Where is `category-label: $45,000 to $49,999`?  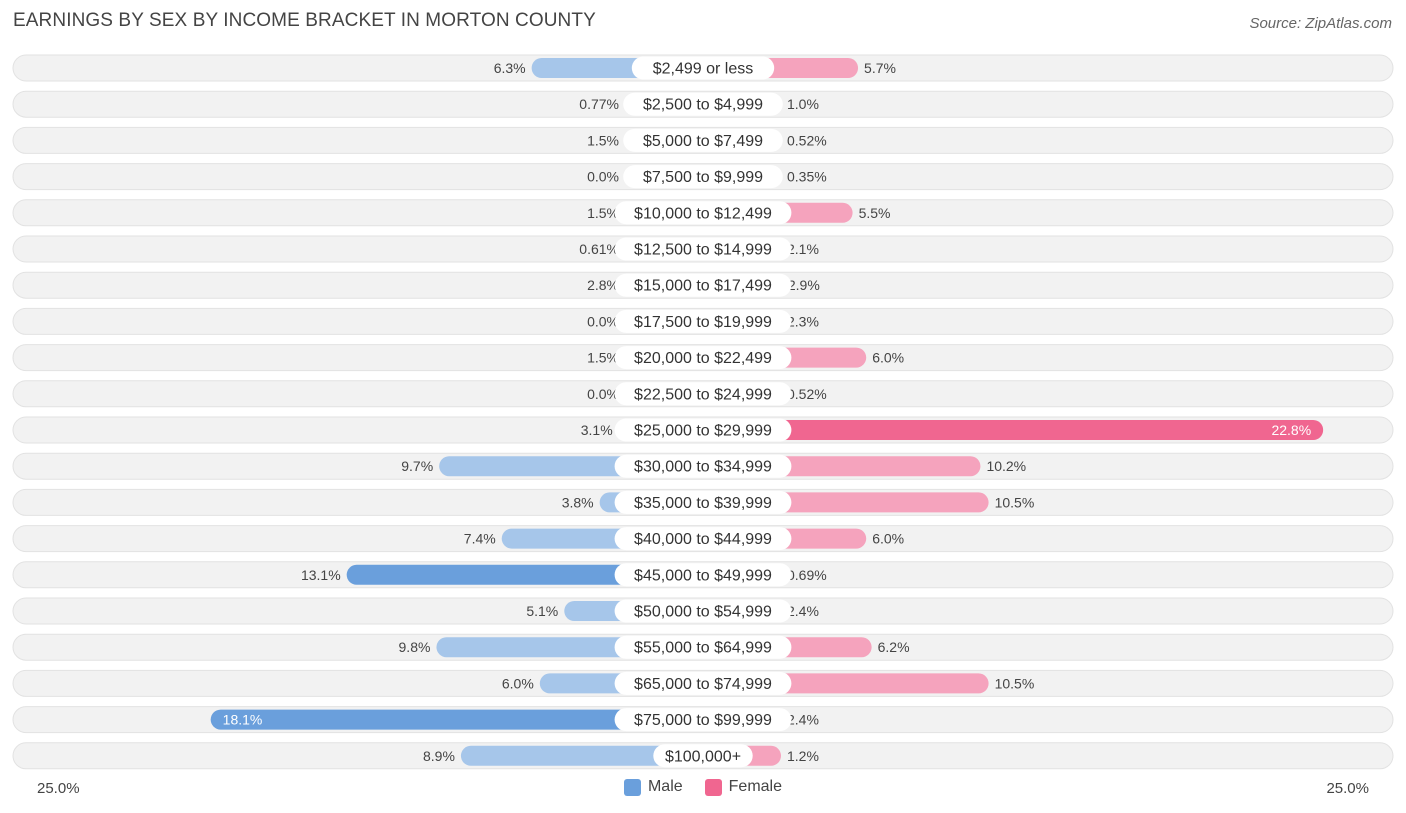
category-label: $45,000 to $49,999 is located at coordinates (703, 575).